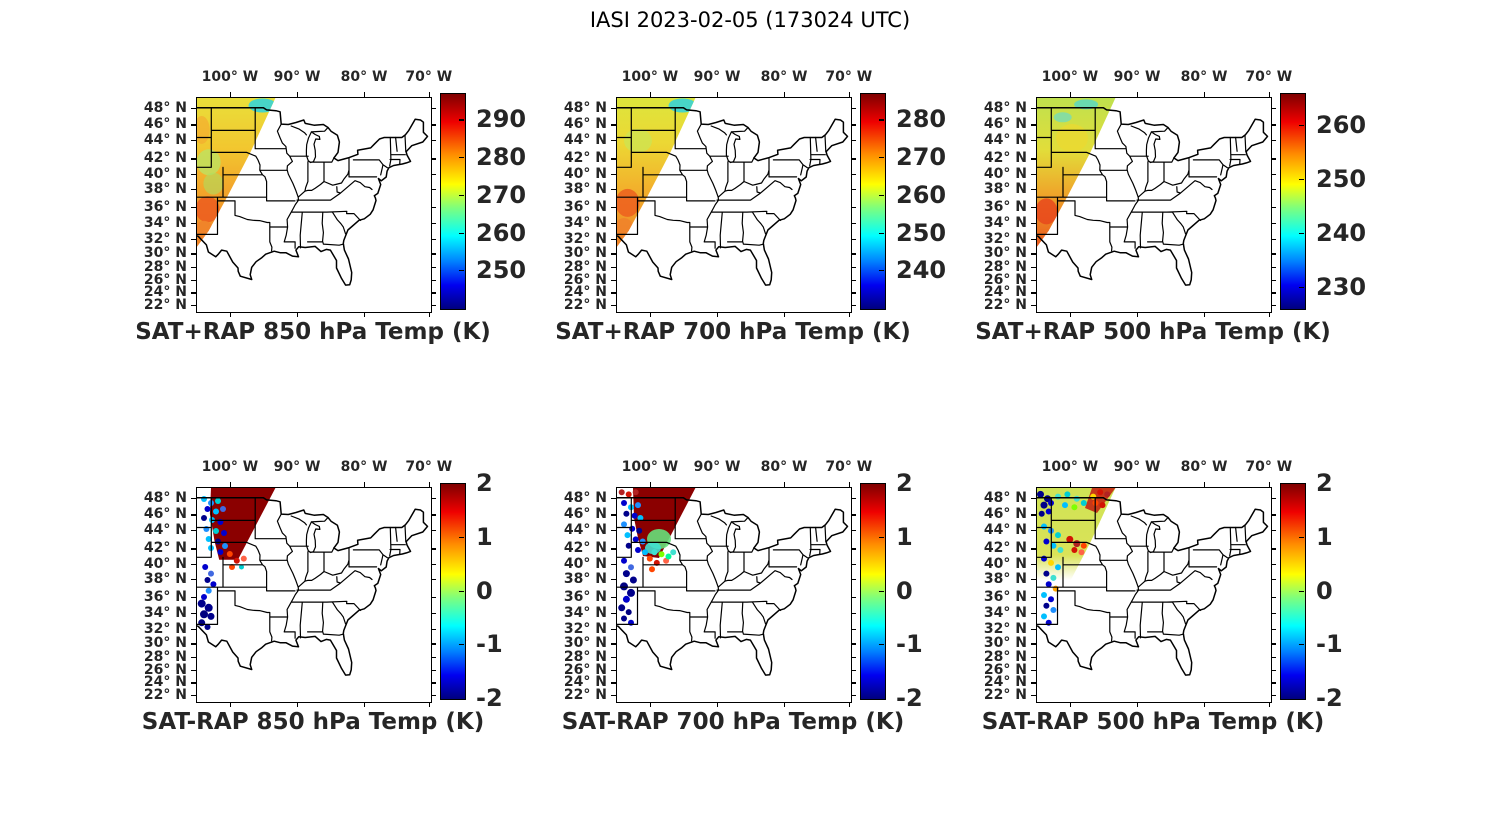  Describe the element at coordinates (1324, 590) in the screenshot. I see `colorbar-tick-label: 0` at that location.